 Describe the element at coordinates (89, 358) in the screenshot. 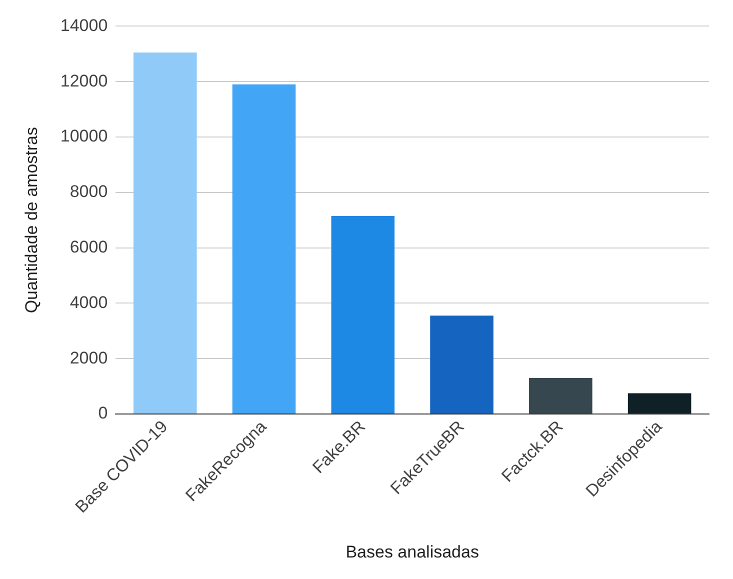

I see `y-tick-label: 2000` at that location.